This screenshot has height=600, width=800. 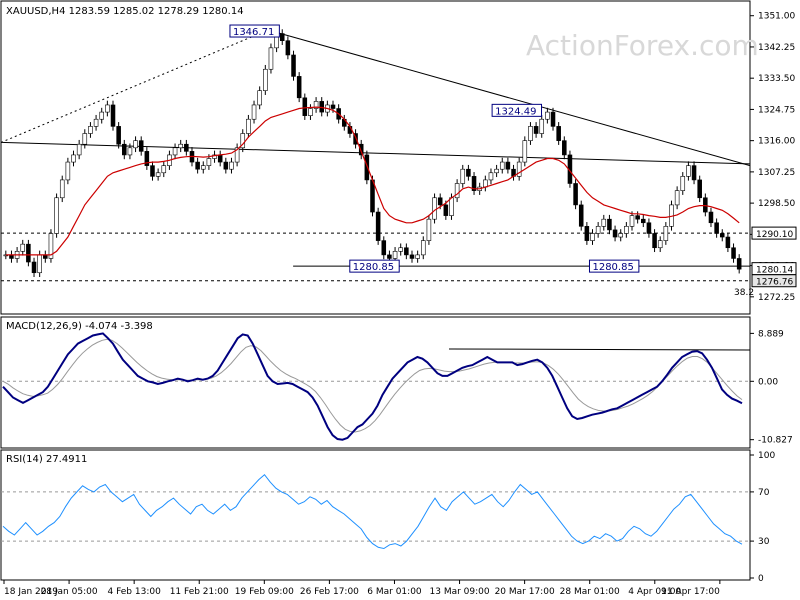 I want to click on rsi-tick-label: 100, so click(x=766, y=456).